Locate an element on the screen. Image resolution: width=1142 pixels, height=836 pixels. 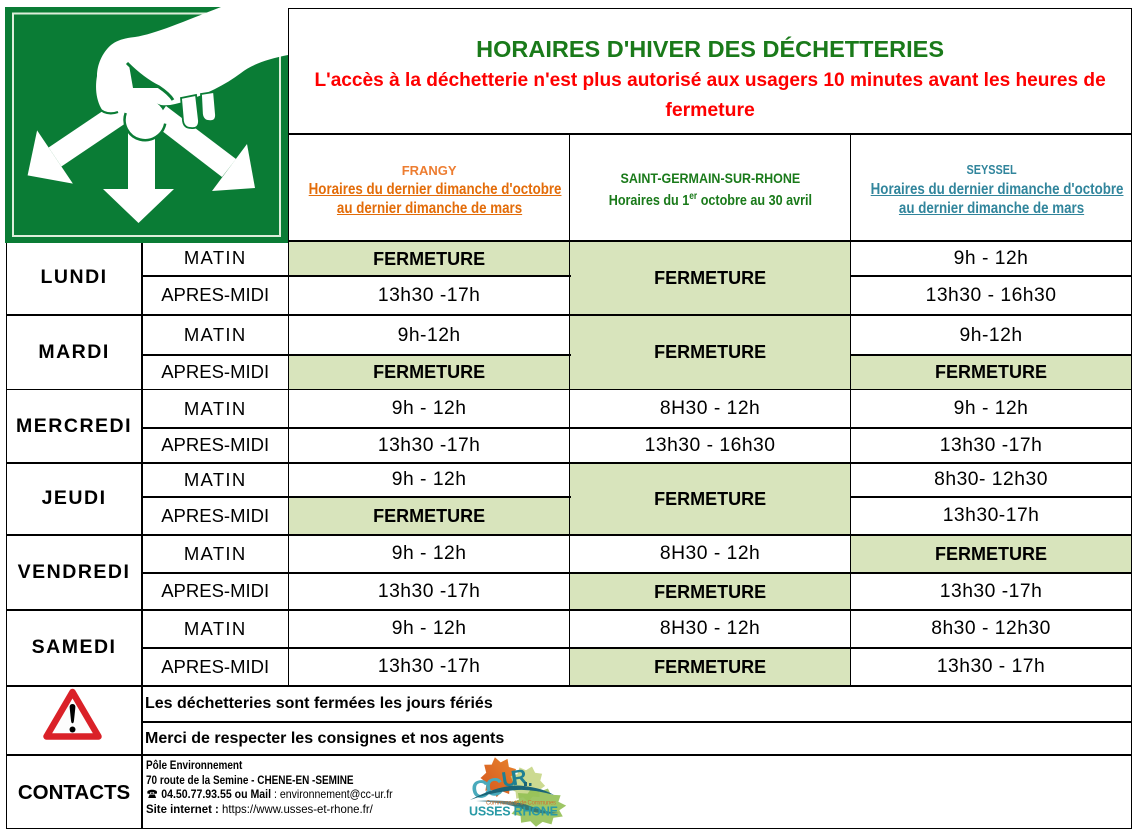
svg-text: USSES RHONE is located at coordinates (513, 812).